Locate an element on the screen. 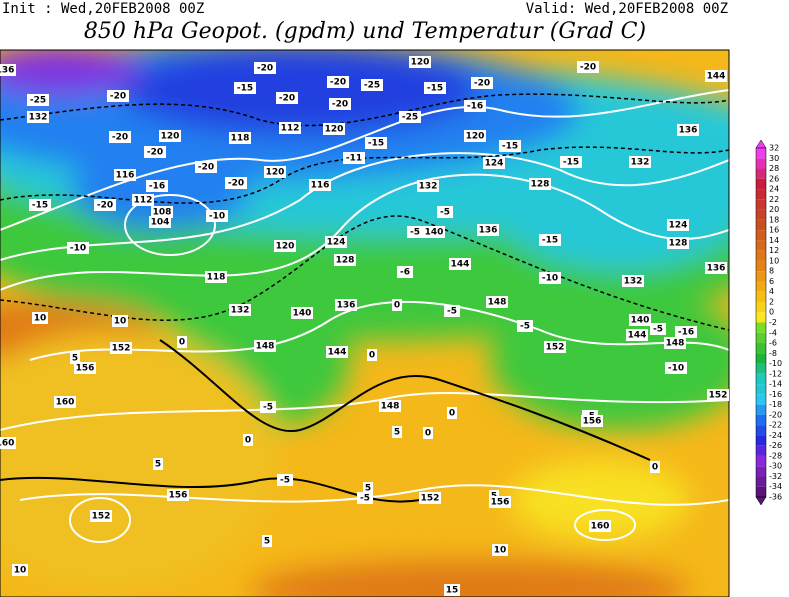 Image resolution: width=789 pixels, height=597 pixels. colorbar-label: 12 is located at coordinates (774, 250).